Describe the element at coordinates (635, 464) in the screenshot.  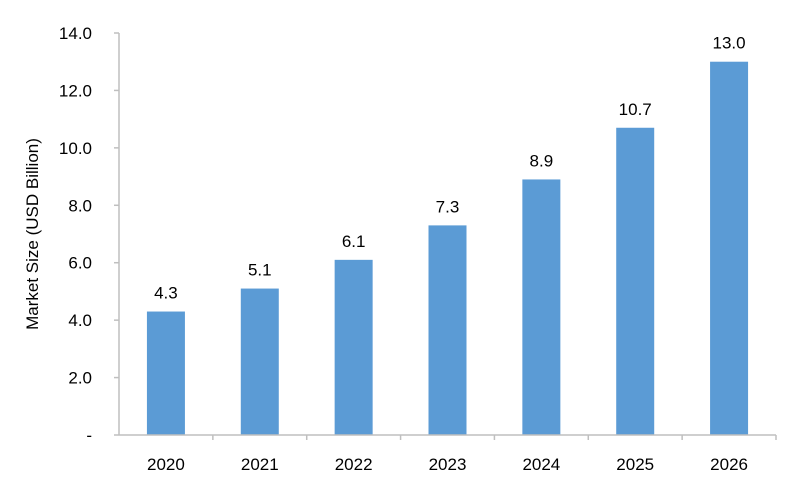
I see `x-tick-label-2025: 2025` at that location.